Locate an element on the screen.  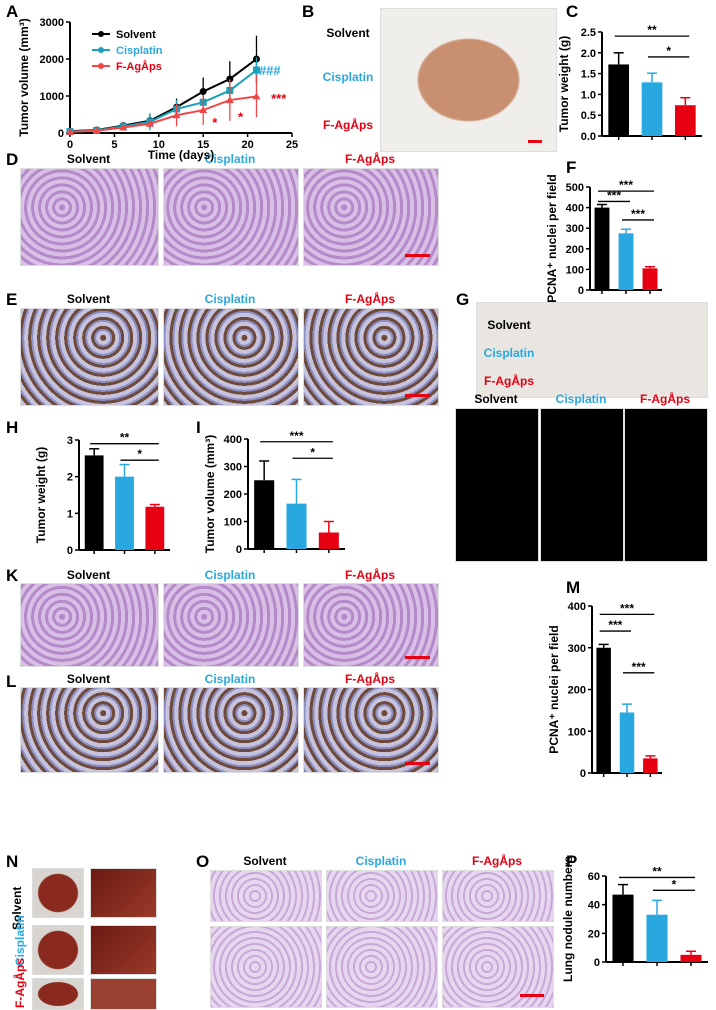
label-k-fagaps: F-AgÅps is located at coordinates (370, 575).